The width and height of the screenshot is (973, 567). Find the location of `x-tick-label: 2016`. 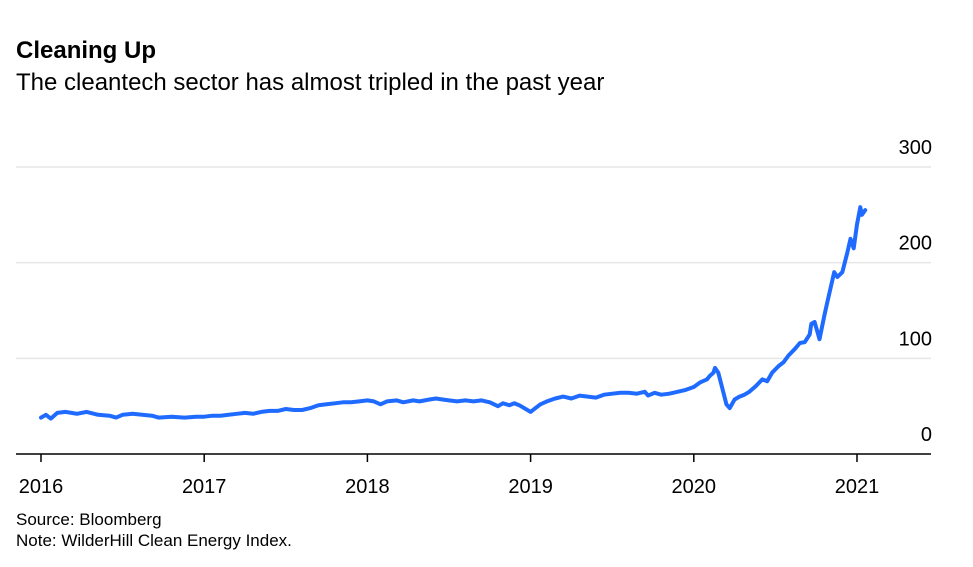

x-tick-label: 2016 is located at coordinates (41, 487).